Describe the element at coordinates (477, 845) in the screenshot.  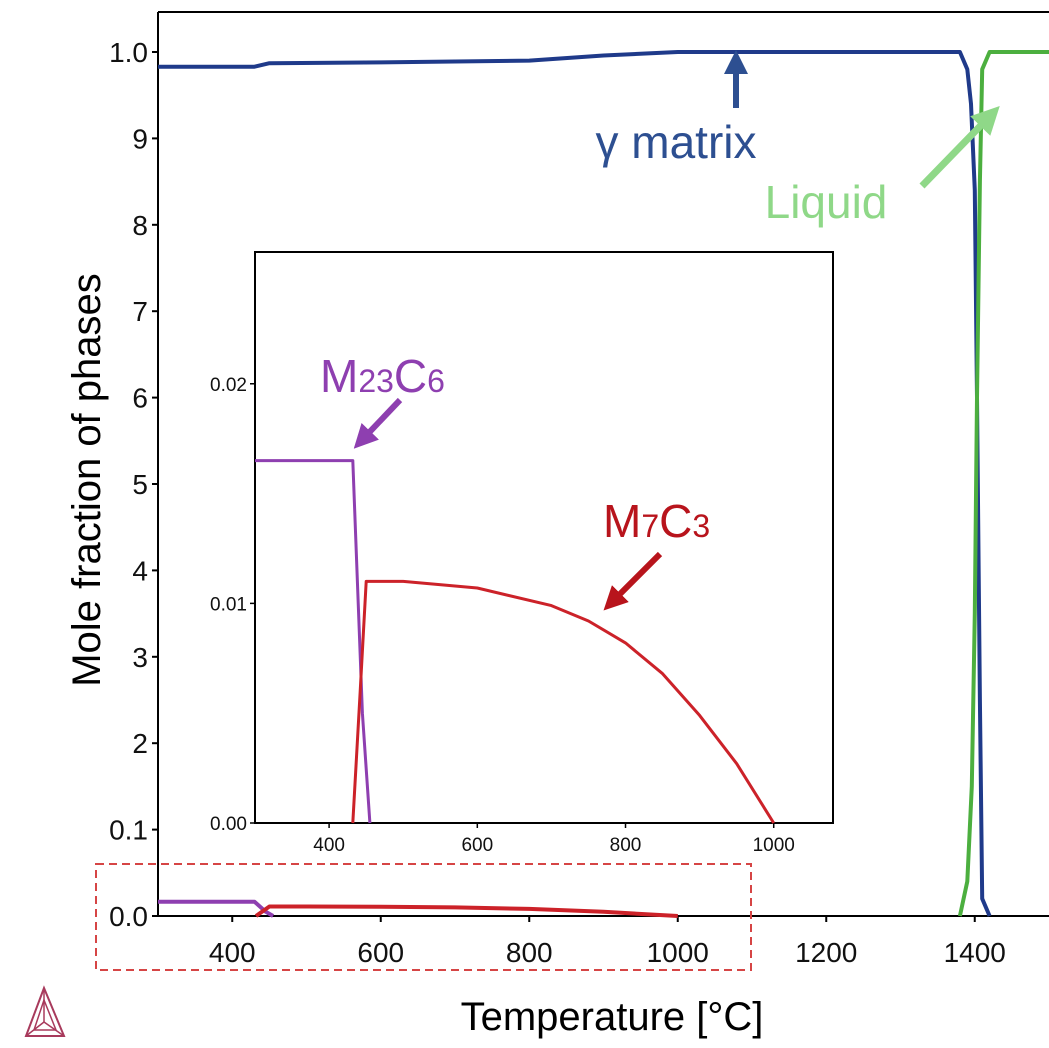
I see `inset-x-tick-label: 600` at that location.